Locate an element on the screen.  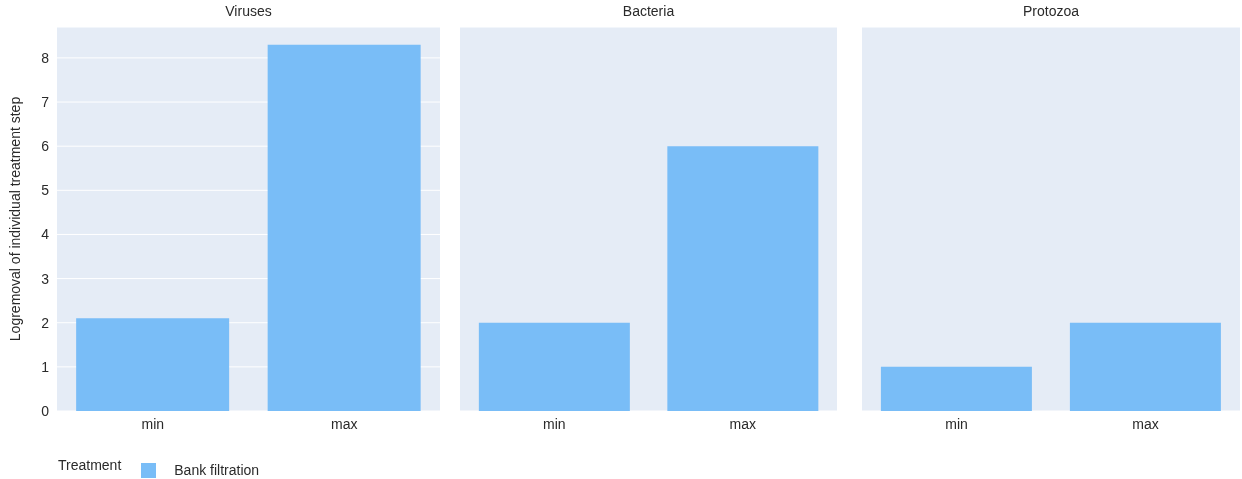
y-tick-label: 5 is located at coordinates (45, 190).